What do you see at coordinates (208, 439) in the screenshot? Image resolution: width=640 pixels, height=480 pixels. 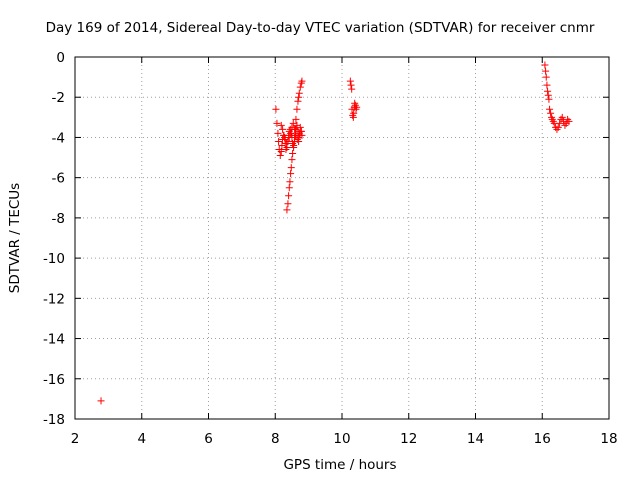 I see `x-tick-label: 6` at bounding box center [208, 439].